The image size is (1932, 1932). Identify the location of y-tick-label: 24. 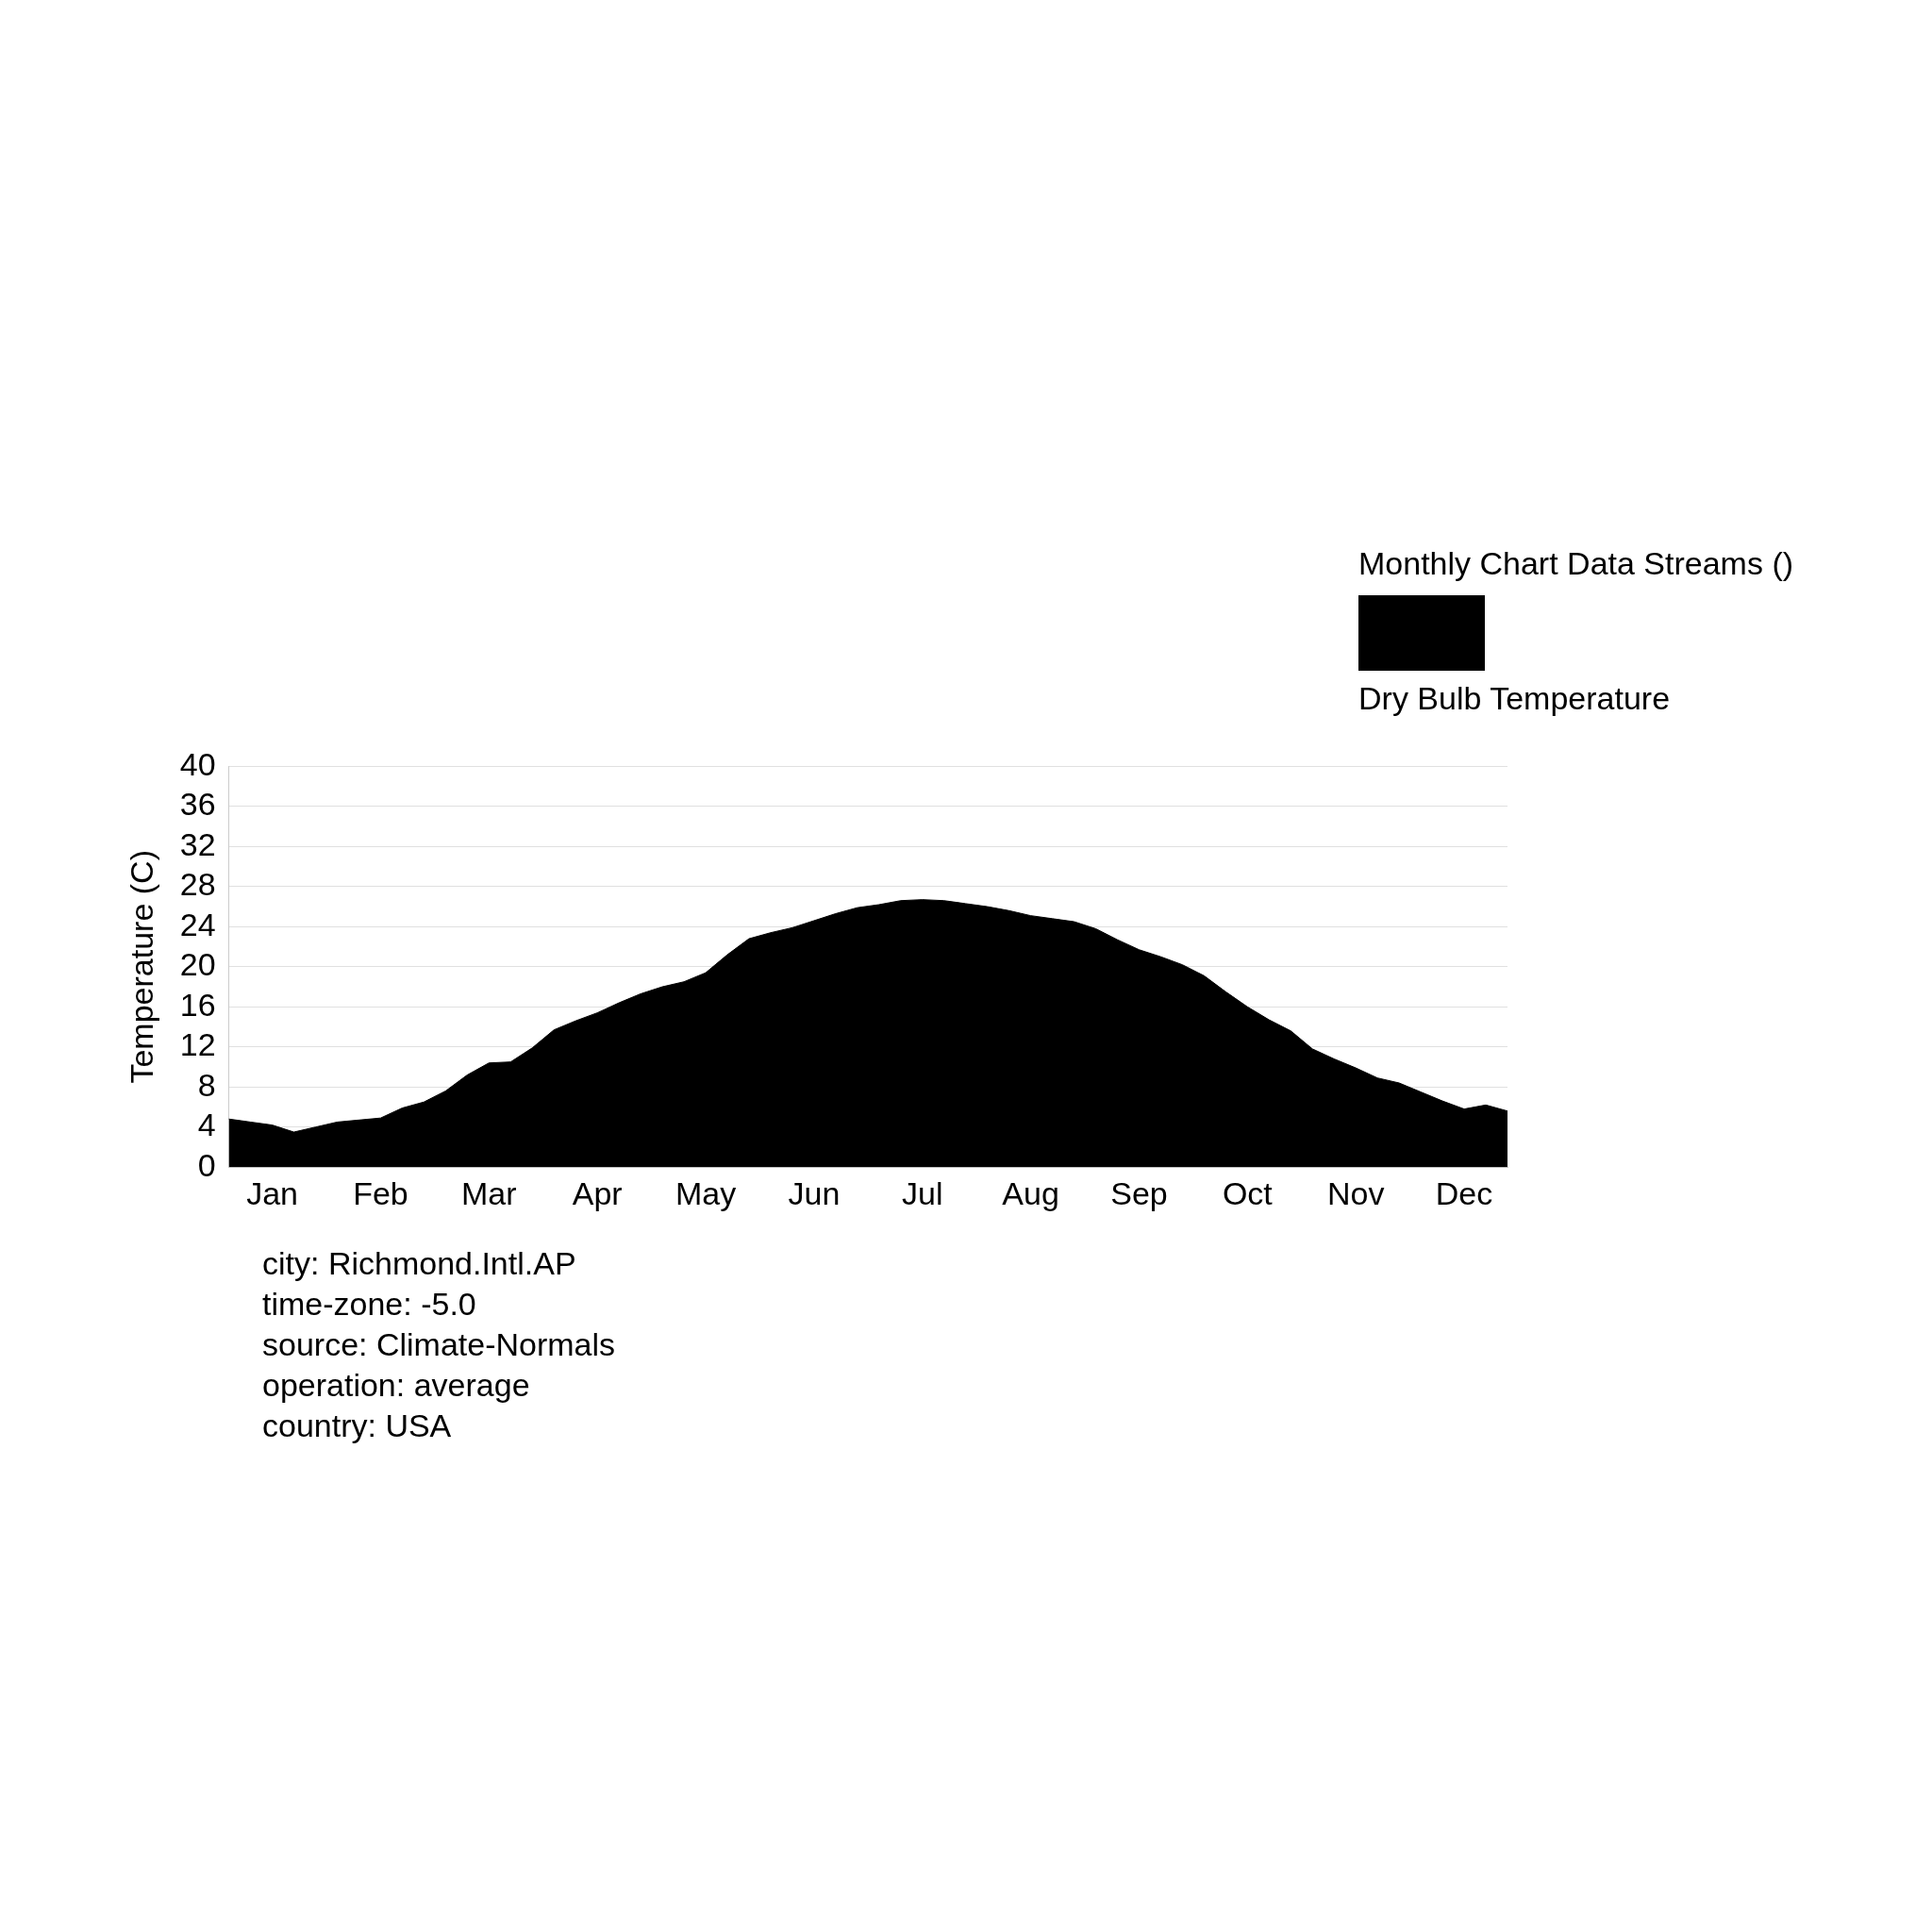
(198, 924).